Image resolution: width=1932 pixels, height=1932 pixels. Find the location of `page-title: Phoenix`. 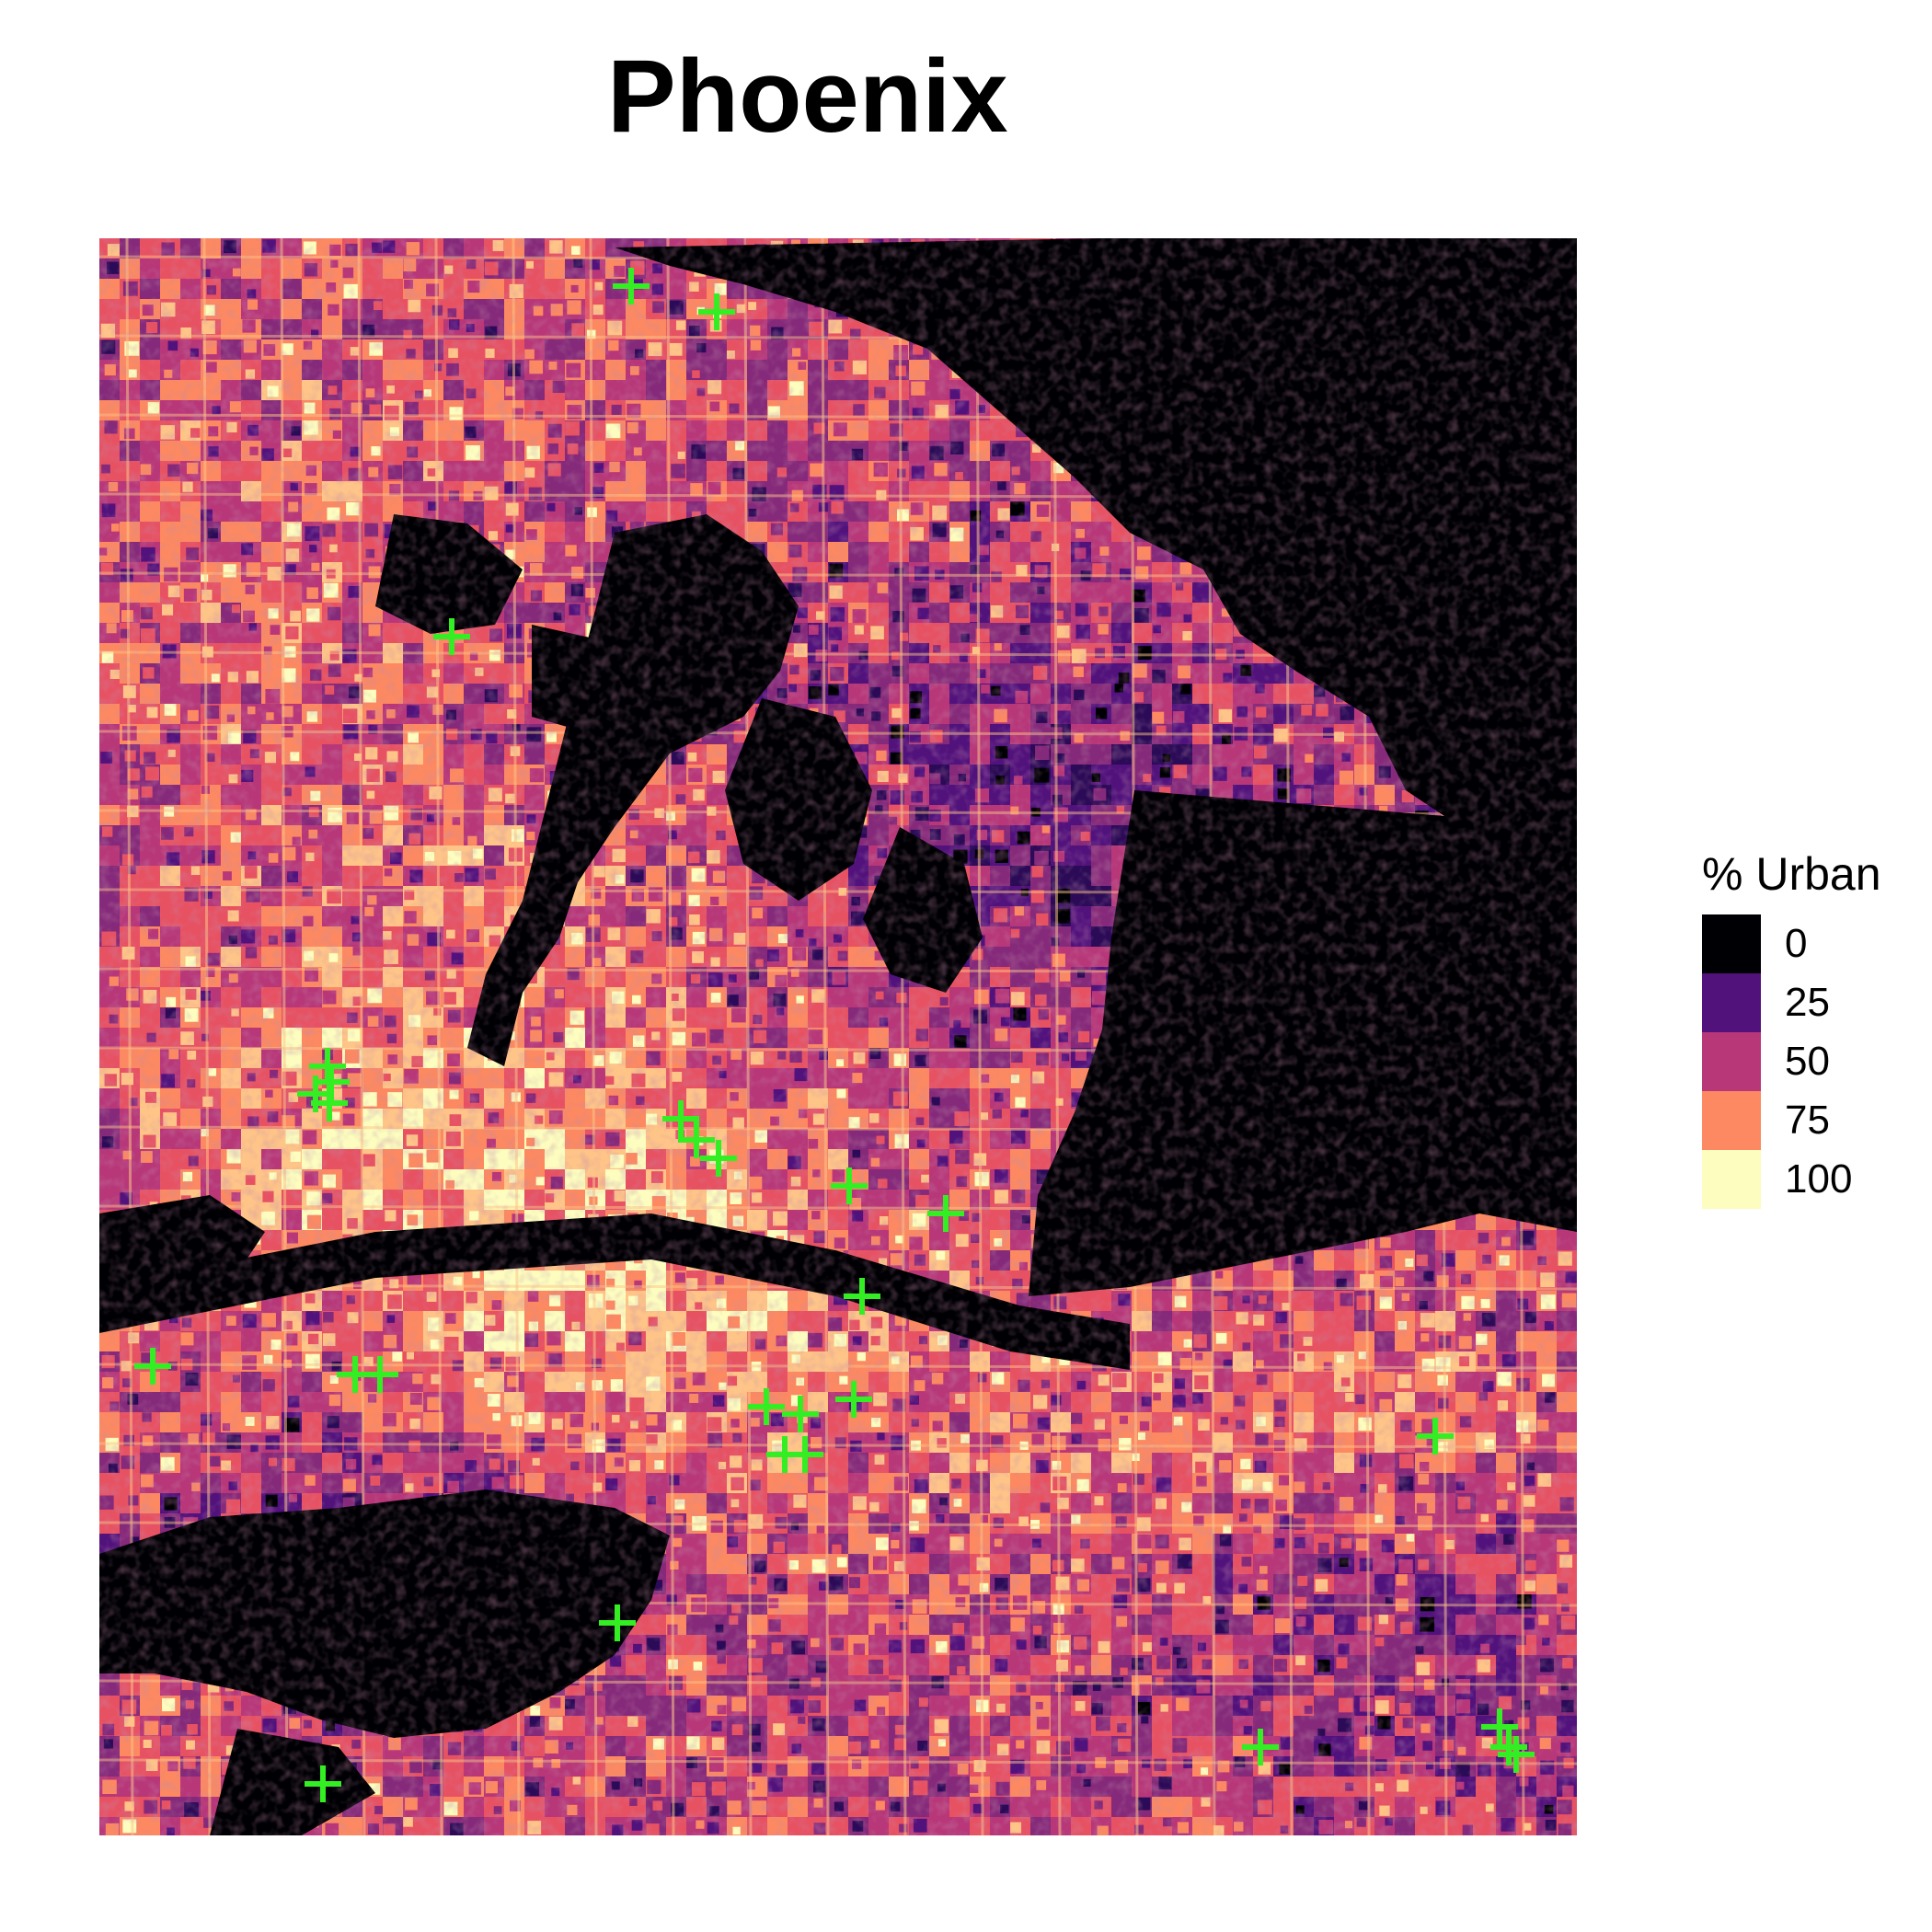

page-title: Phoenix is located at coordinates (807, 96).